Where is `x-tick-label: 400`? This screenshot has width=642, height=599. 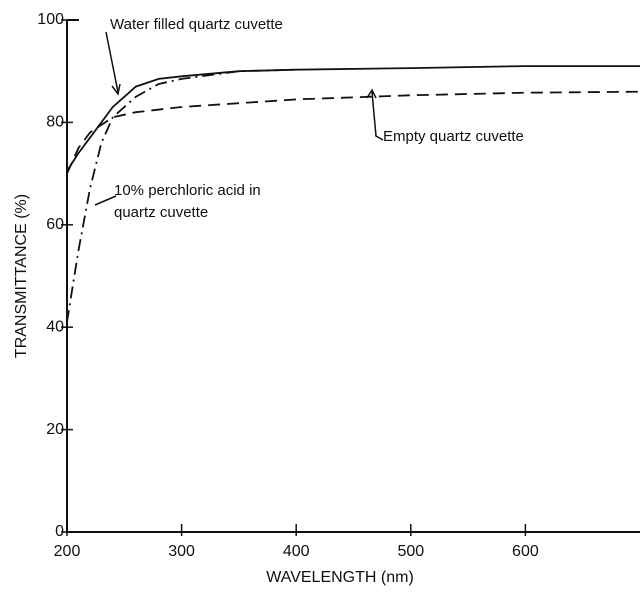
x-tick-label: 400 is located at coordinates (296, 551).